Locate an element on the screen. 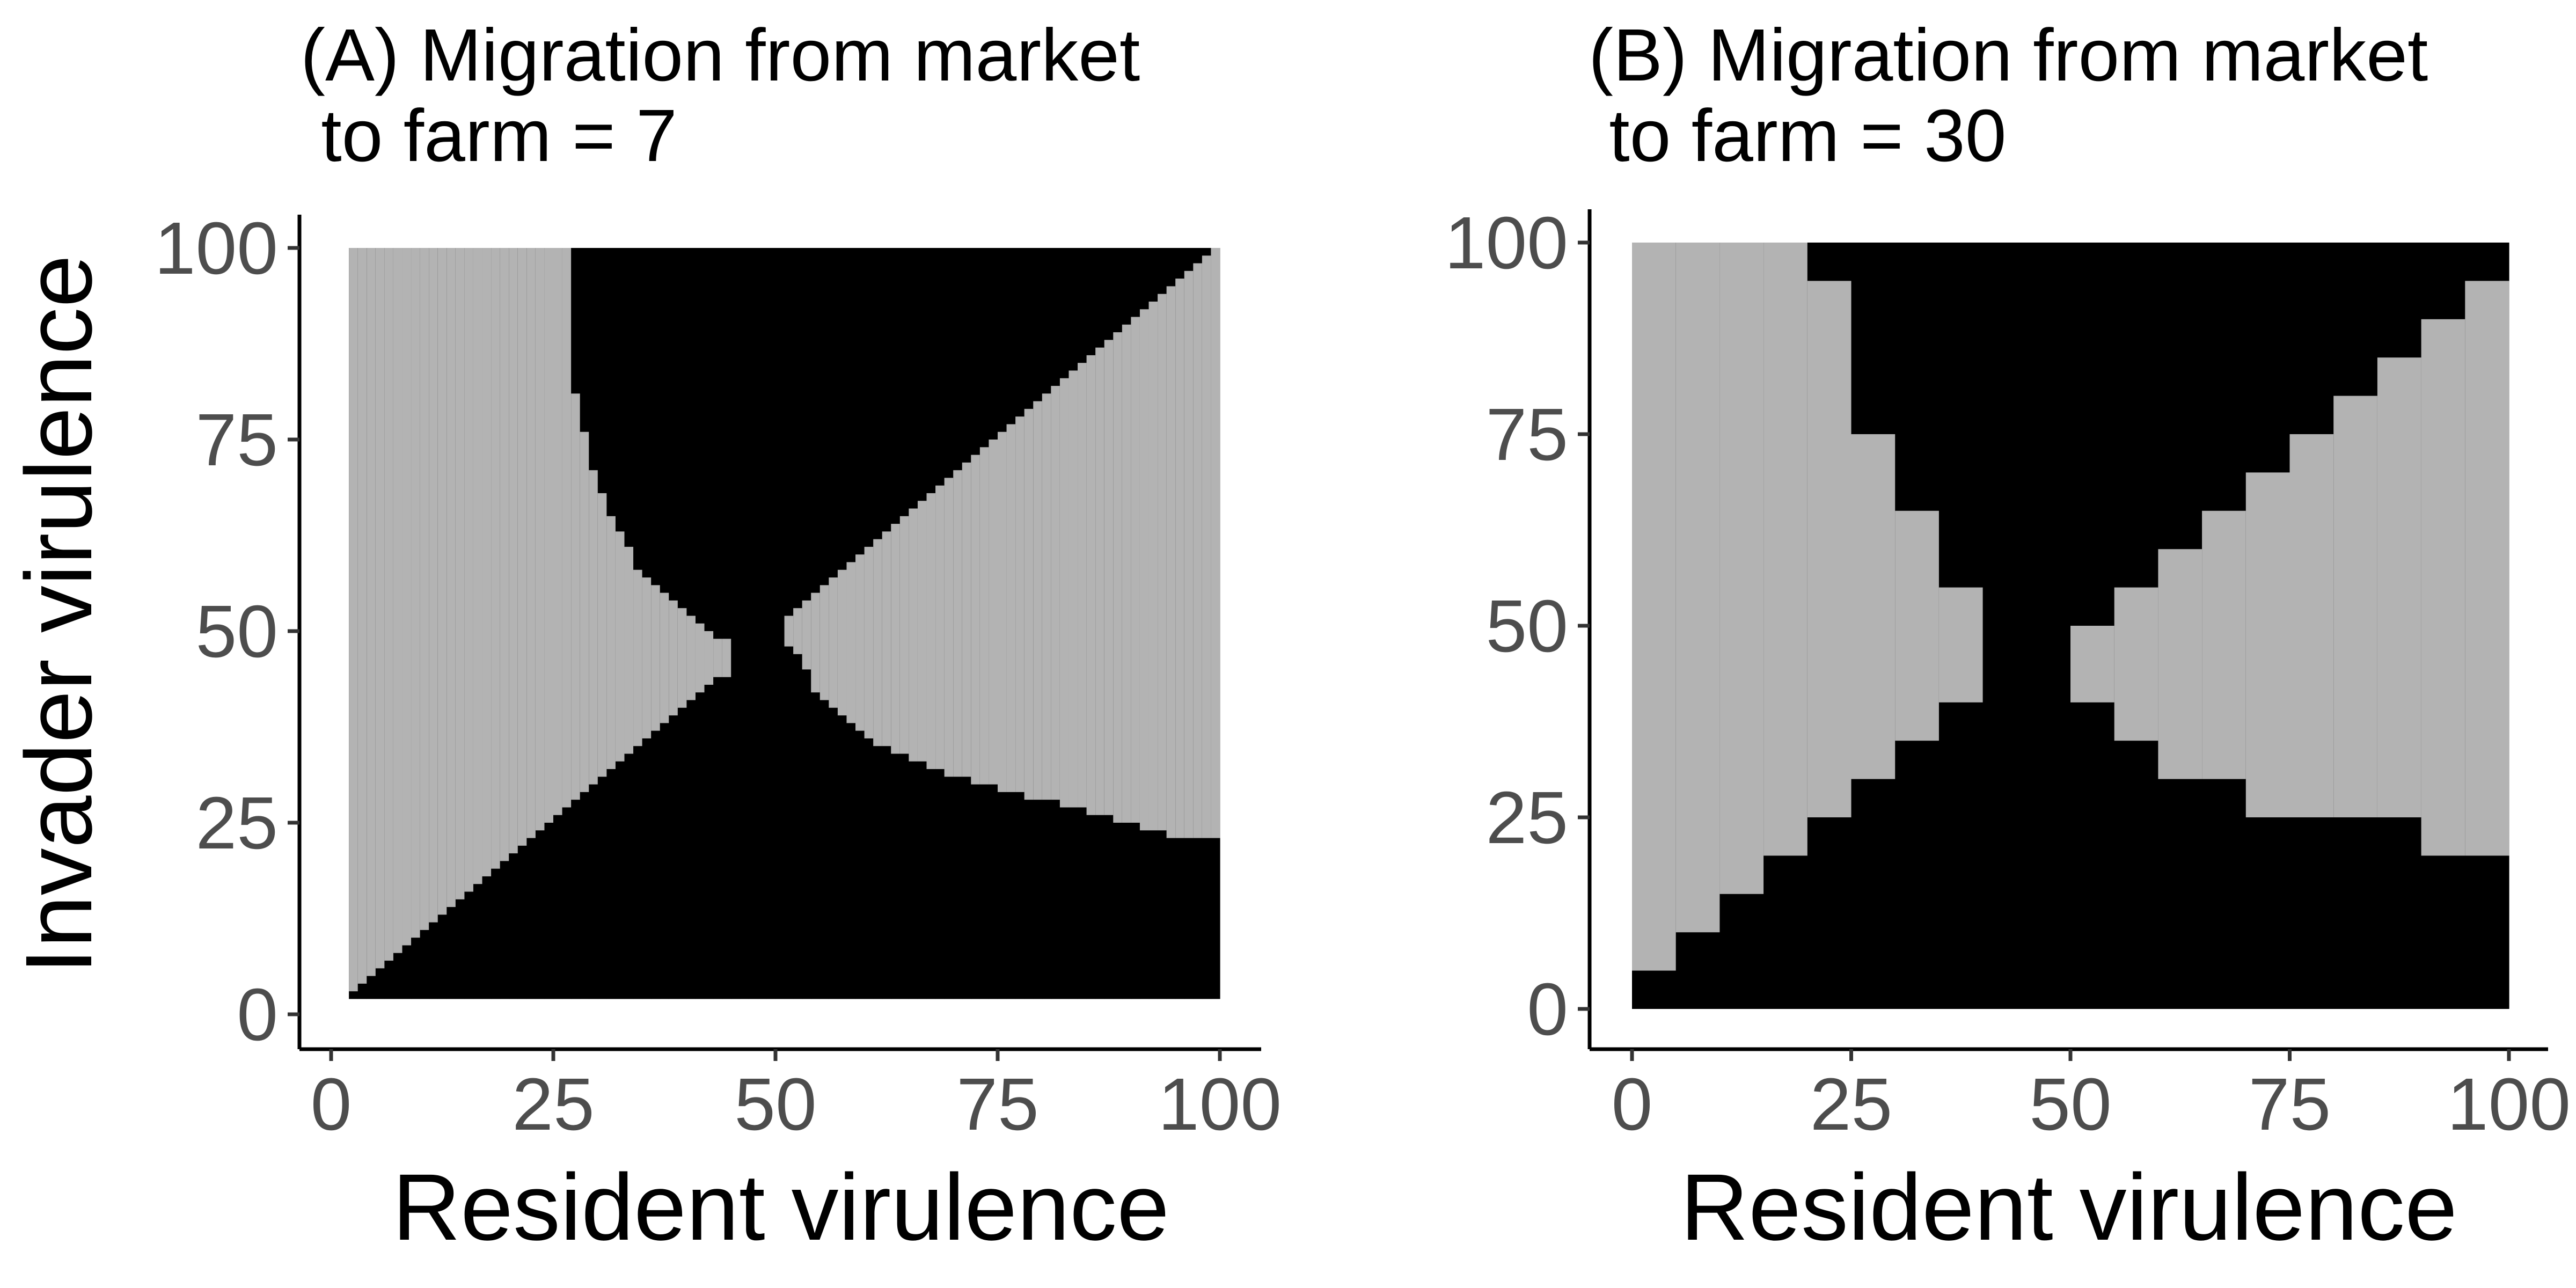 This screenshot has width=2576, height=1288. panel-a-x-axis-title: Resident virulence is located at coordinates (780, 1207).